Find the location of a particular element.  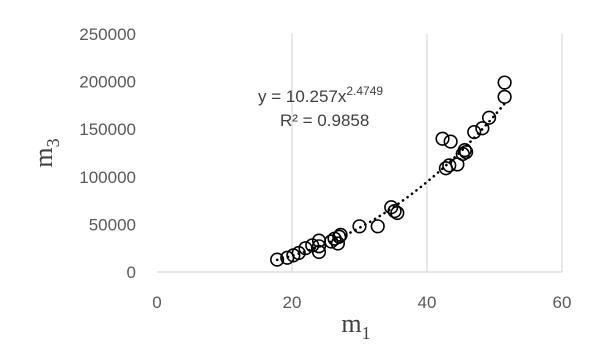

y-axis-title: m3 is located at coordinates (46, 152).